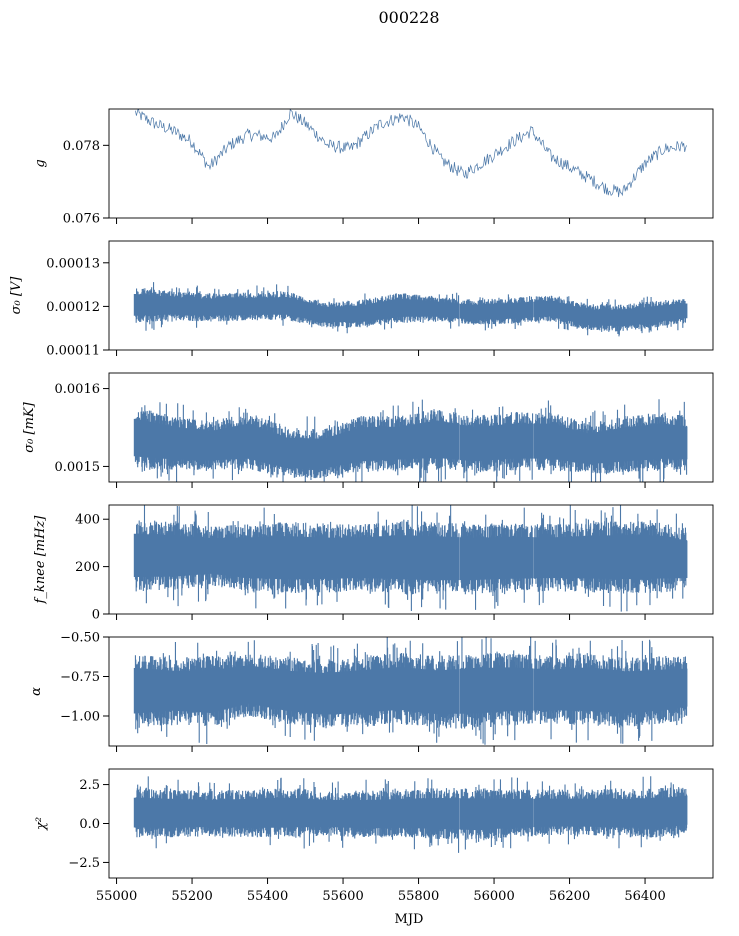 This screenshot has width=739, height=936. Describe the element at coordinates (84, 863) in the screenshot. I see `y-tick-label: −2.5` at that location.